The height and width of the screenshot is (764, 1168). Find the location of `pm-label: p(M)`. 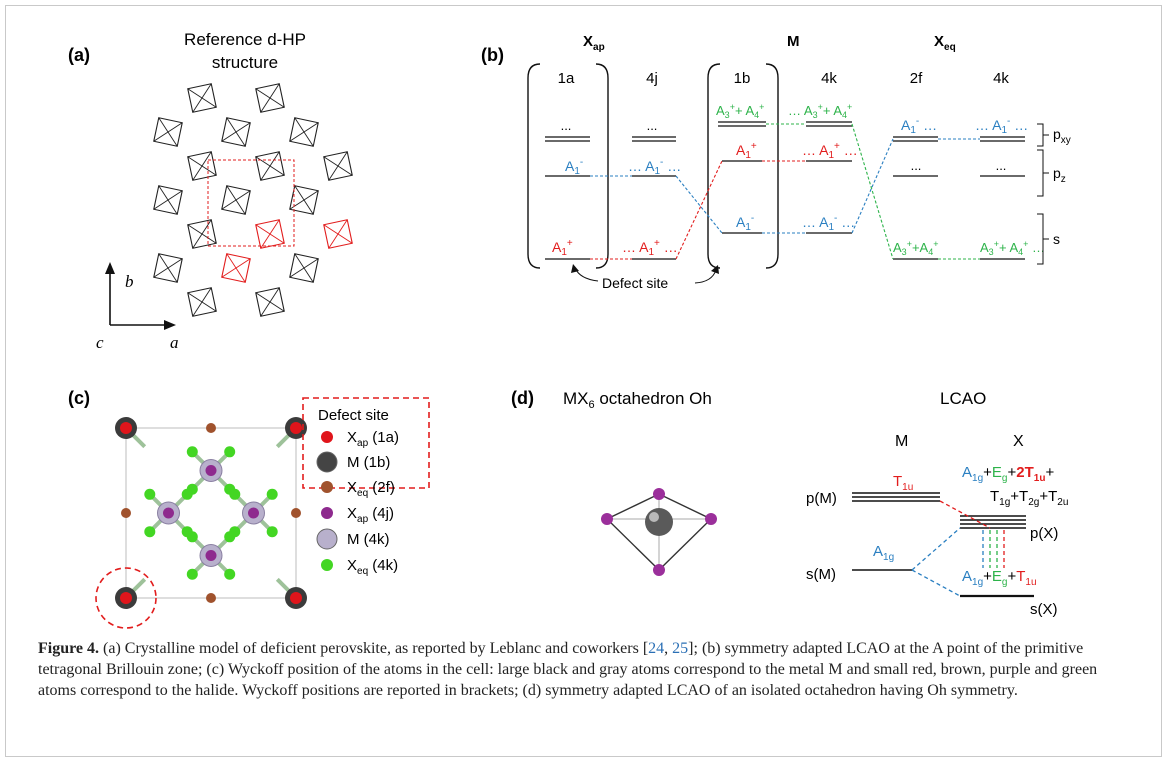

pm-label: p(M) is located at coordinates (821, 498).